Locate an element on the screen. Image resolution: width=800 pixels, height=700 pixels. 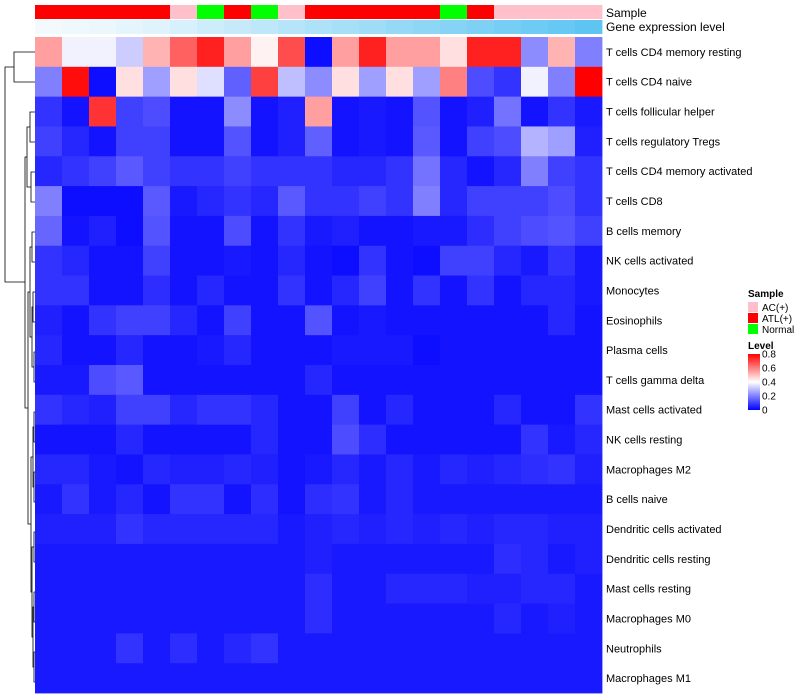
level-legend: Level 0.8 0.6 0.4 0.2 0 is located at coordinates (762, 379).